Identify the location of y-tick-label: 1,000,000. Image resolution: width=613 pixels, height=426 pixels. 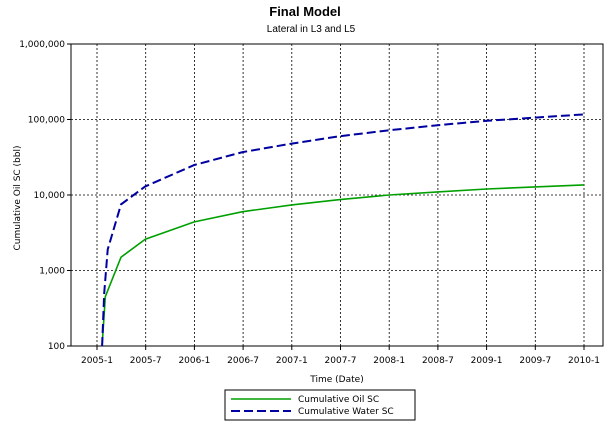
(42, 45).